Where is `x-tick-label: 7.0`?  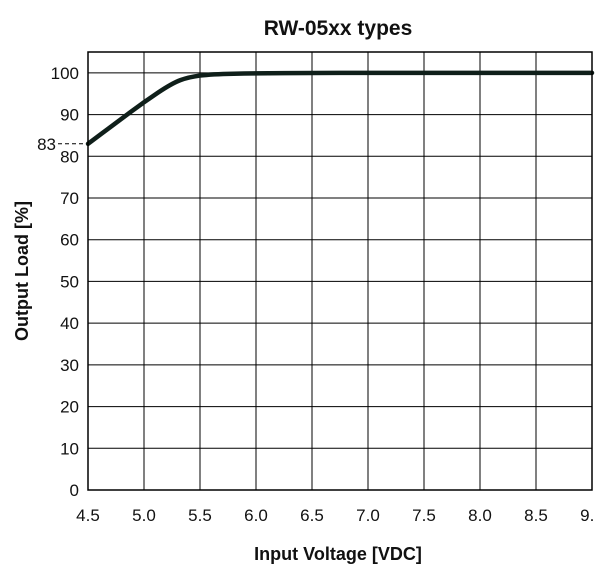
x-tick-label: 7.0 is located at coordinates (368, 515).